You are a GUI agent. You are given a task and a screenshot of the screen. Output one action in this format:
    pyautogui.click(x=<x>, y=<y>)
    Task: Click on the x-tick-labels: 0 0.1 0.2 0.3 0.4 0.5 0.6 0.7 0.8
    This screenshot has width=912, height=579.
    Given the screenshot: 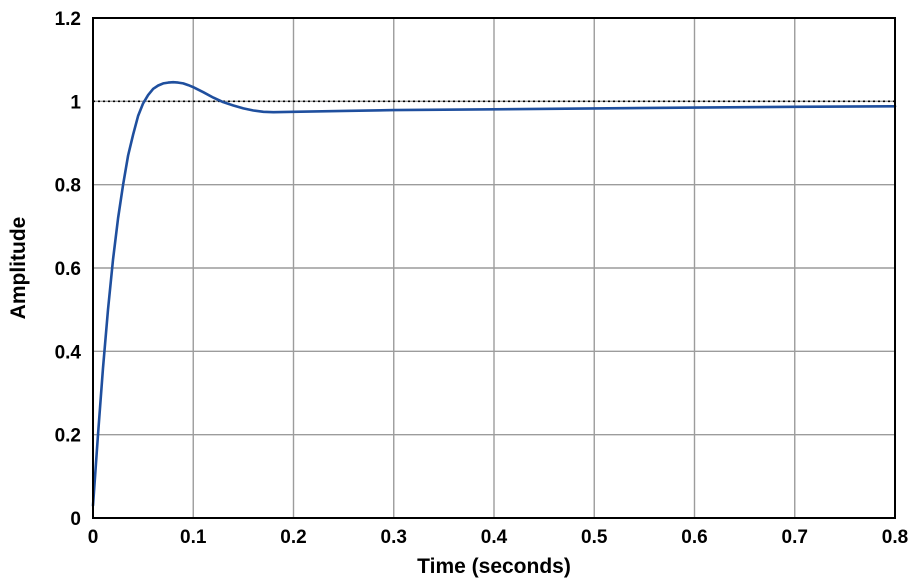 What is the action you would take?
    pyautogui.click(x=498, y=537)
    